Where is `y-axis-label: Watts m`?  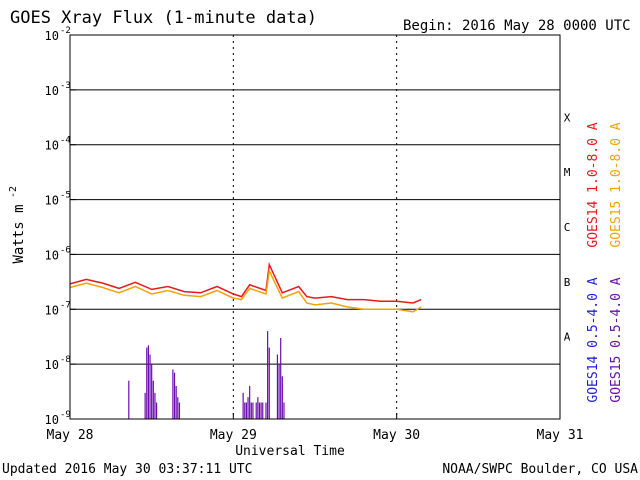 y-axis-label: Watts m is located at coordinates (19, 233).